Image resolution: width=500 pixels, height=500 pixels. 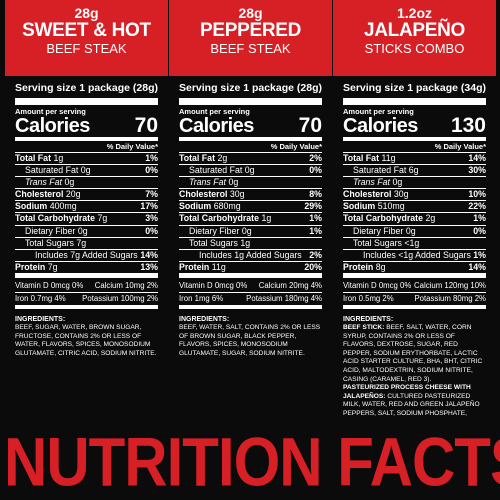 I want to click on nutrient-name: Sodium 510mg, so click(x=374, y=206).